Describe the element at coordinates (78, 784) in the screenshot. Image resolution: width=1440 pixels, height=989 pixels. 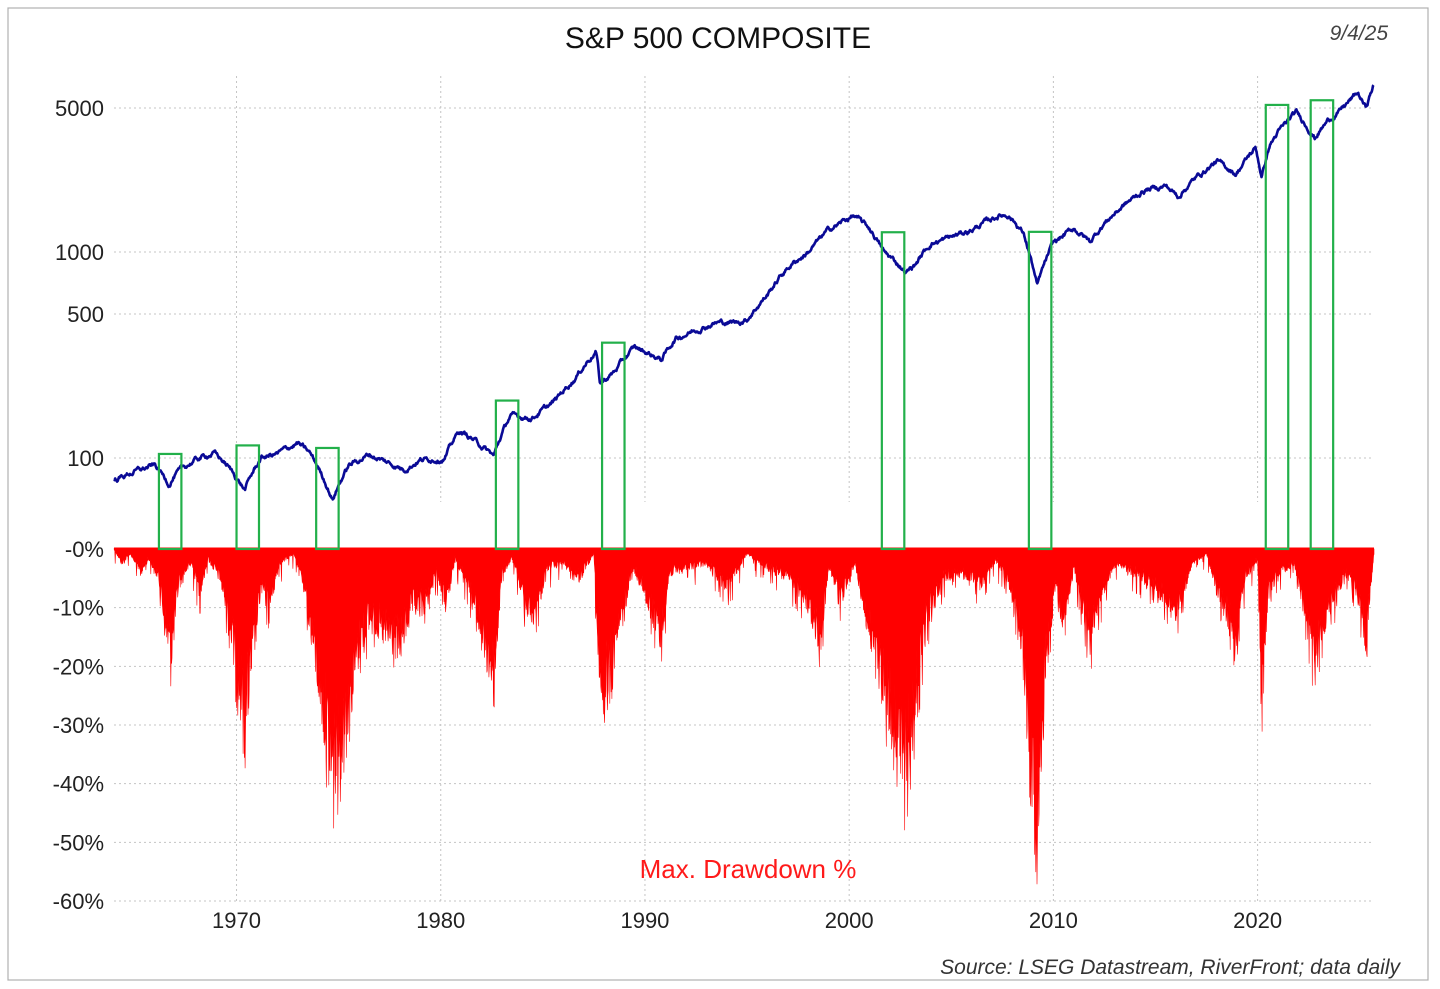
I see `drawdown-tick-label: -40%` at that location.